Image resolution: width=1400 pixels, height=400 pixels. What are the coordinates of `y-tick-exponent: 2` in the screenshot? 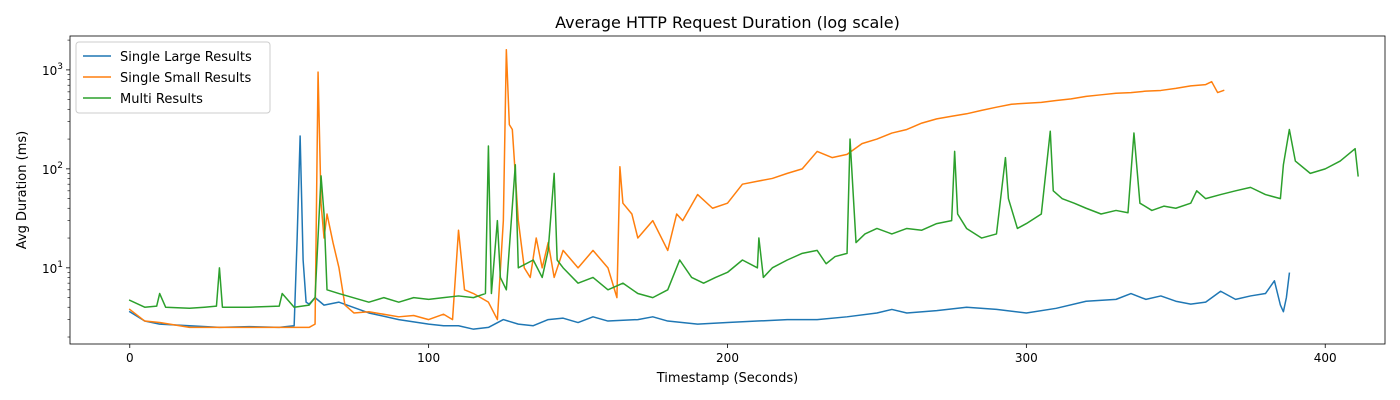 It's located at (60, 166).